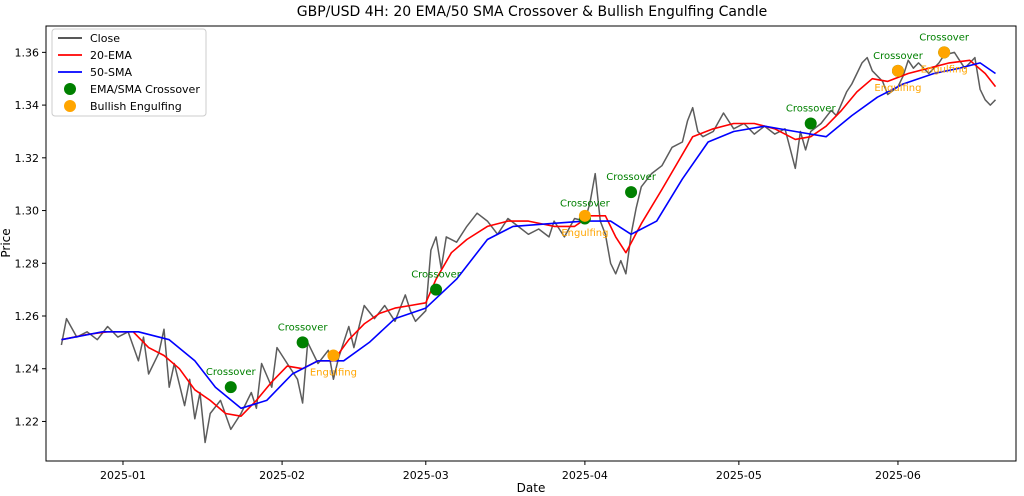  I want to click on y-tick-label: 1.24, so click(27, 369).